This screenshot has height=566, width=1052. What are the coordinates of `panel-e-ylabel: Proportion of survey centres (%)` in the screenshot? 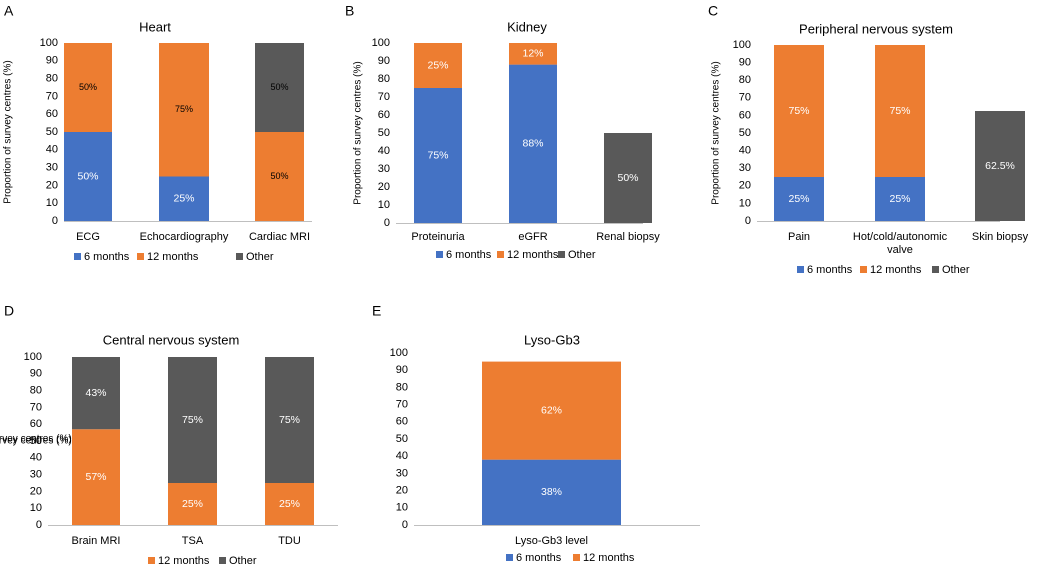 It's located at (36, 439).